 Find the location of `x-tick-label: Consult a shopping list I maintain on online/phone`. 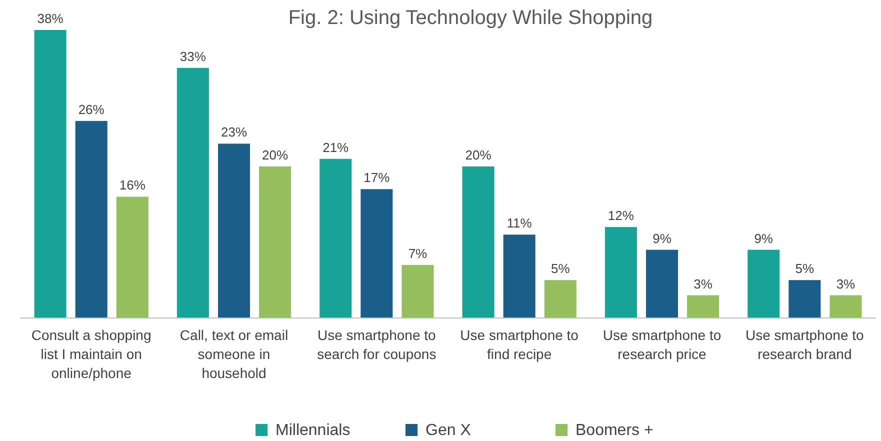

x-tick-label: Consult a shopping list I maintain on online/phone is located at coordinates (91, 354).